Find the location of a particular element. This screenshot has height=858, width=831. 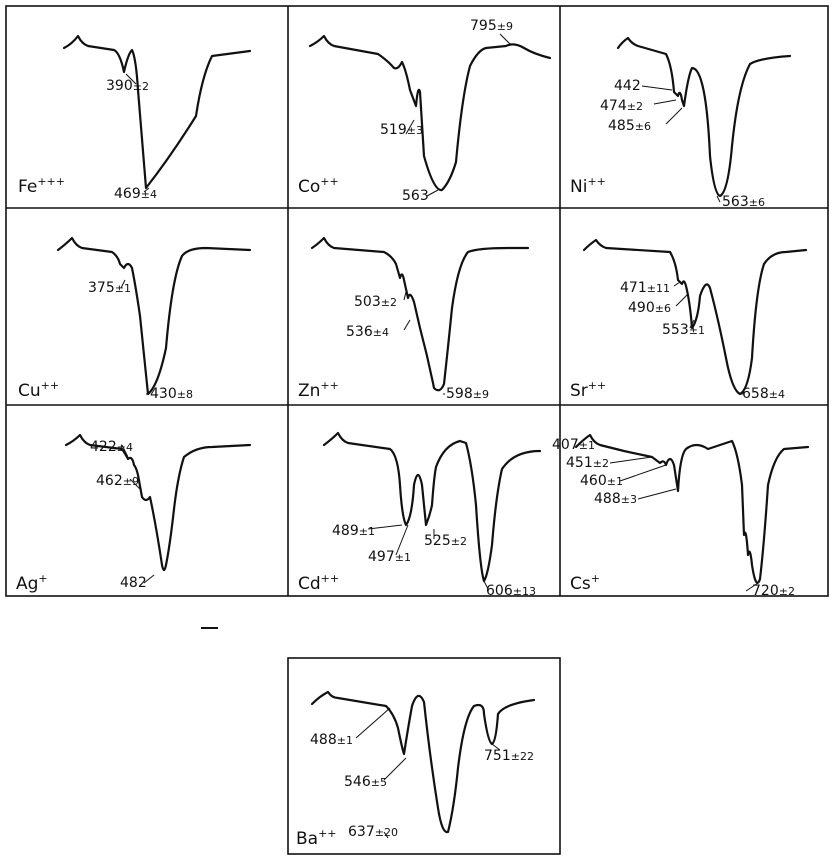

peak-label: 563 is located at coordinates (415, 196).